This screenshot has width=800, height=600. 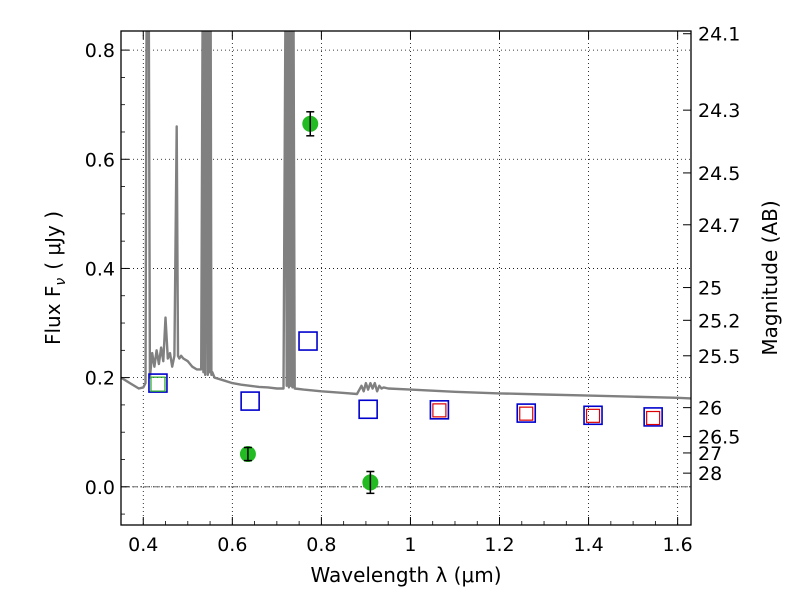 What do you see at coordinates (53, 315) in the screenshot?
I see `y-axis-label-main: Flux F` at bounding box center [53, 315].